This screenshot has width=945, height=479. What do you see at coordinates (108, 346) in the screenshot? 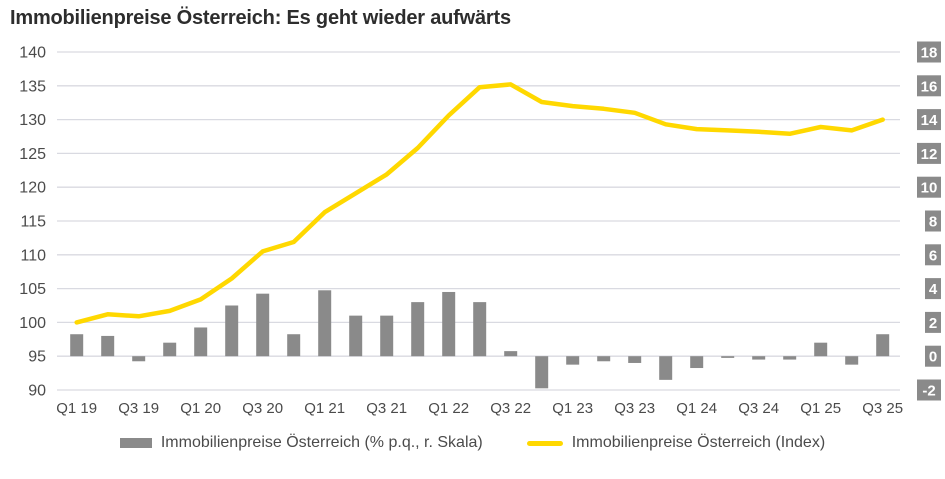
I see `bar-Q2 19` at bounding box center [108, 346].